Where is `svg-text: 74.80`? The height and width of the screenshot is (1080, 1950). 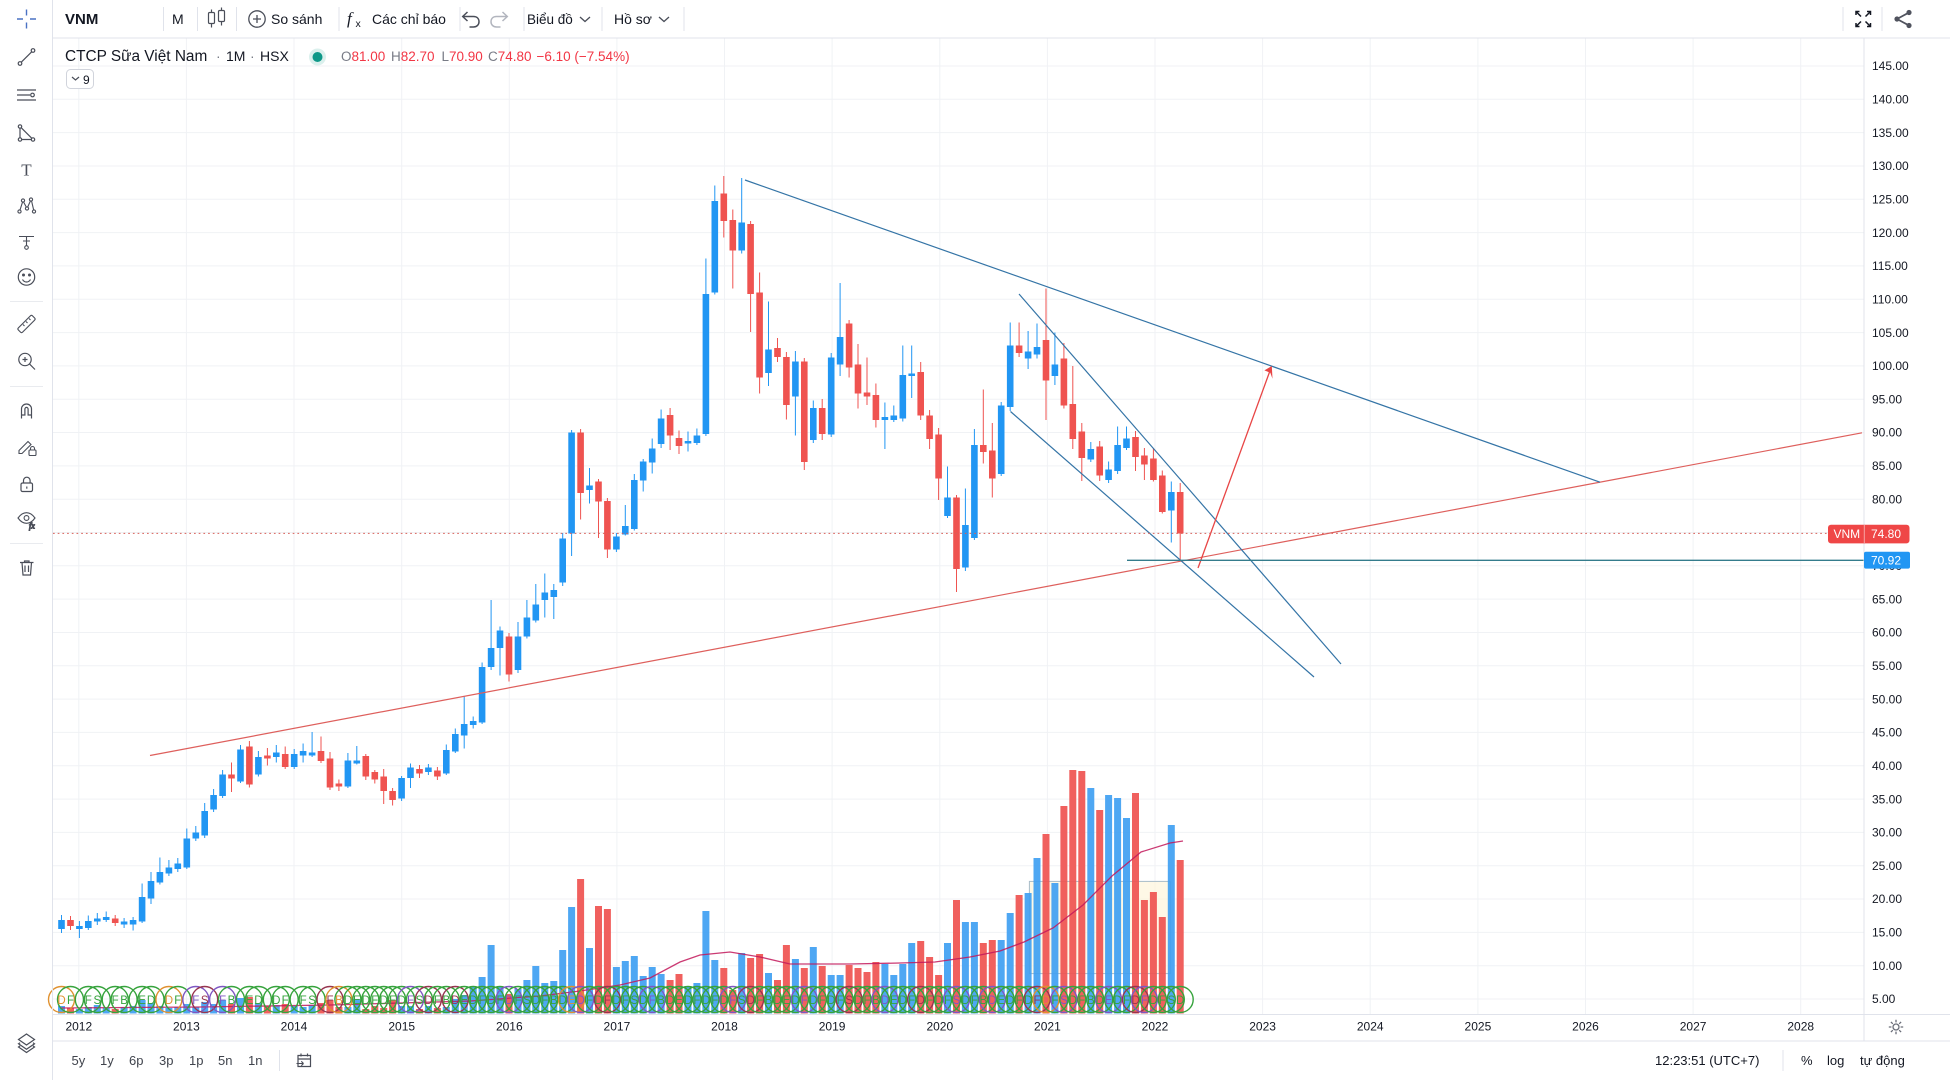 svg-text: 74.80 is located at coordinates (1886, 534).